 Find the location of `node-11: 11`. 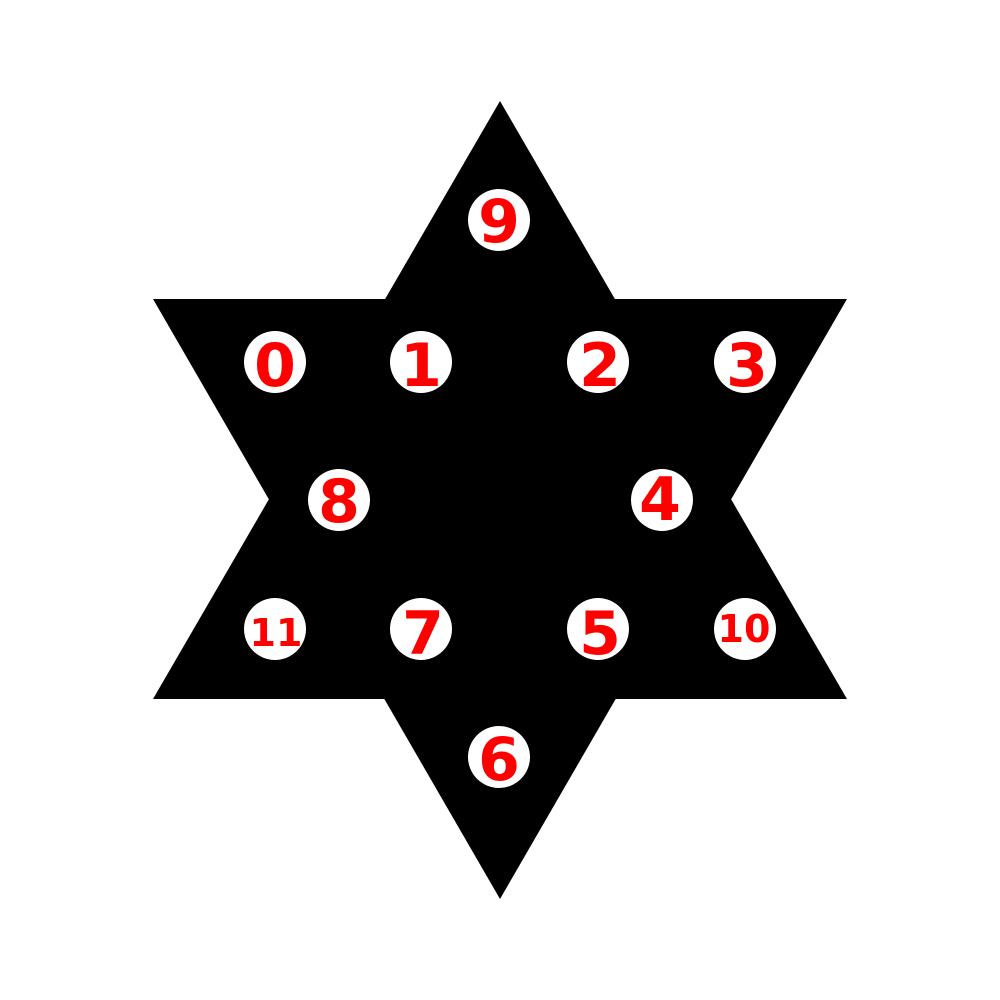

node-11: 11 is located at coordinates (275, 629).